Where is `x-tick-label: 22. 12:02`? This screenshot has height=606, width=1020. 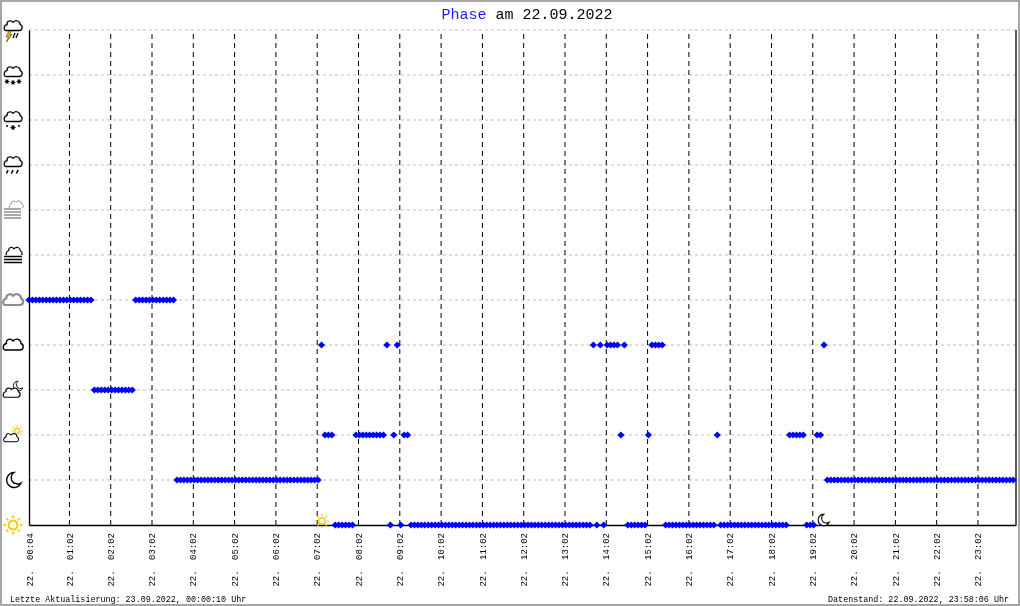
x-tick-label: 22. 12:02 is located at coordinates (524, 560).